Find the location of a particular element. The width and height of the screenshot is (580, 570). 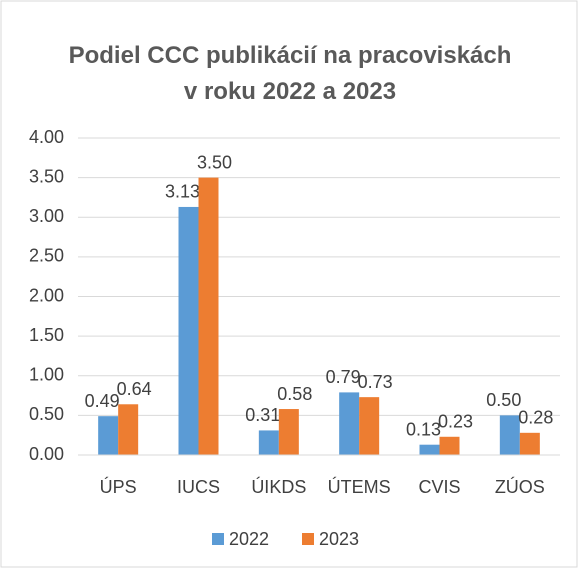

value-label: 0.50 is located at coordinates (503, 400).